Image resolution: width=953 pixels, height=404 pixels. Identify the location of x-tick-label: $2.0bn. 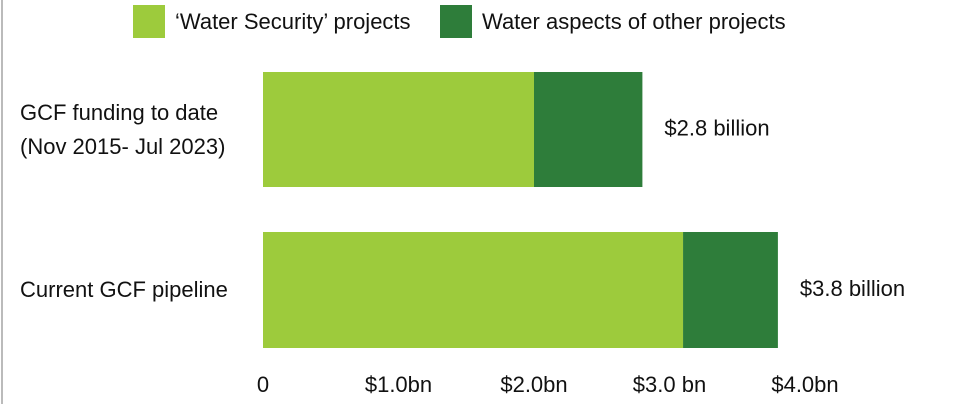
(533, 384).